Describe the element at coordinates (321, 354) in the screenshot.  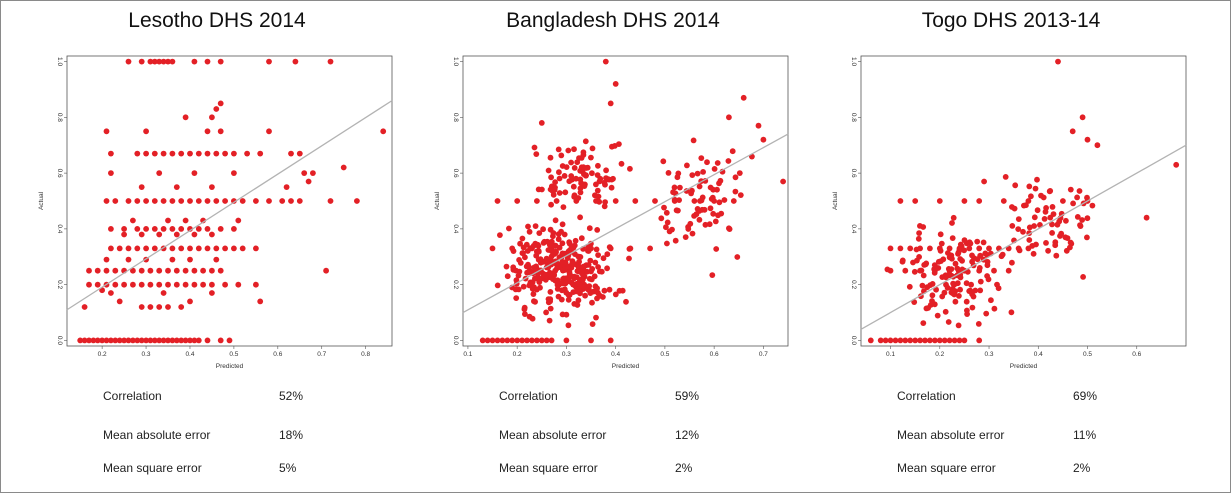
I see `x-tick-label: 0.7` at that location.